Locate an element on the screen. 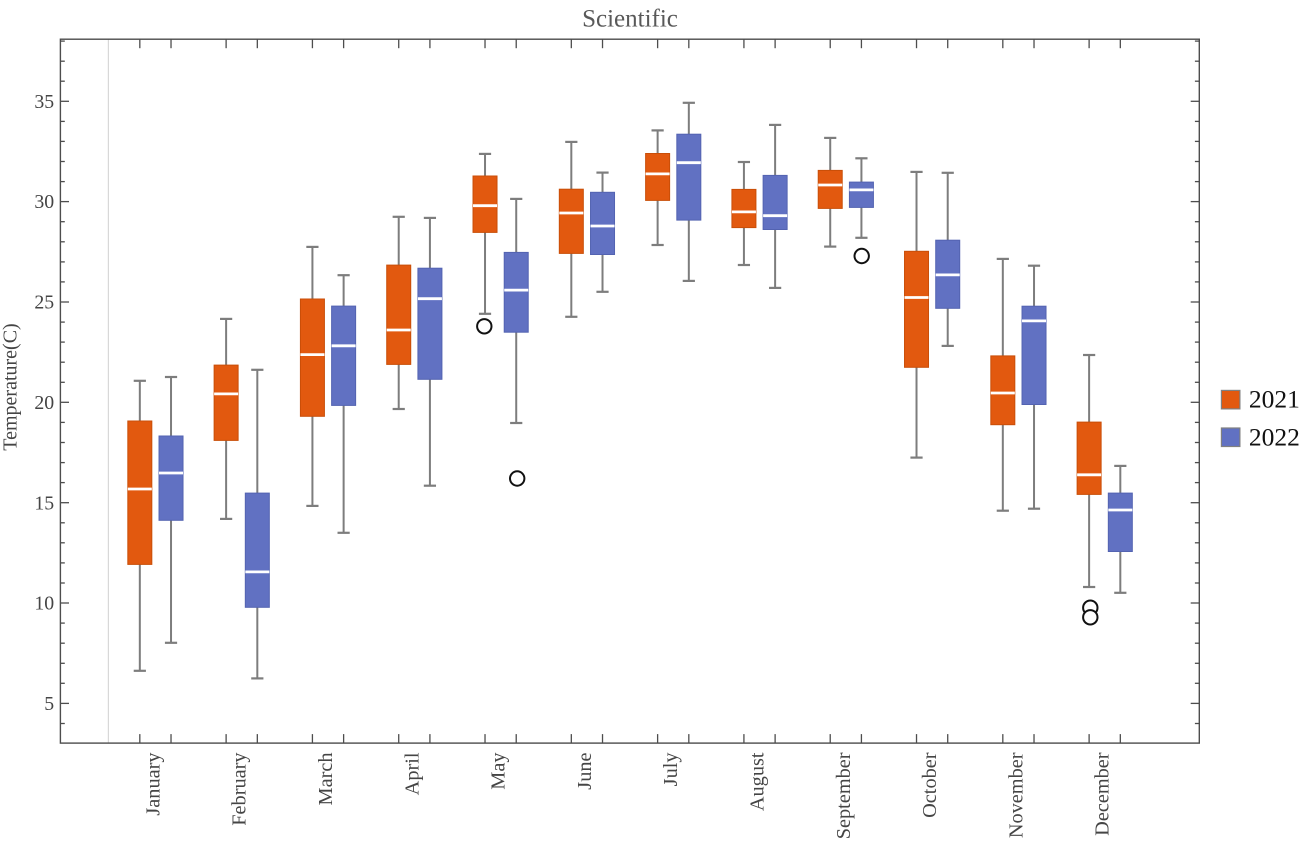 The width and height of the screenshot is (1312, 842). svg-text: April is located at coordinates (412, 773).